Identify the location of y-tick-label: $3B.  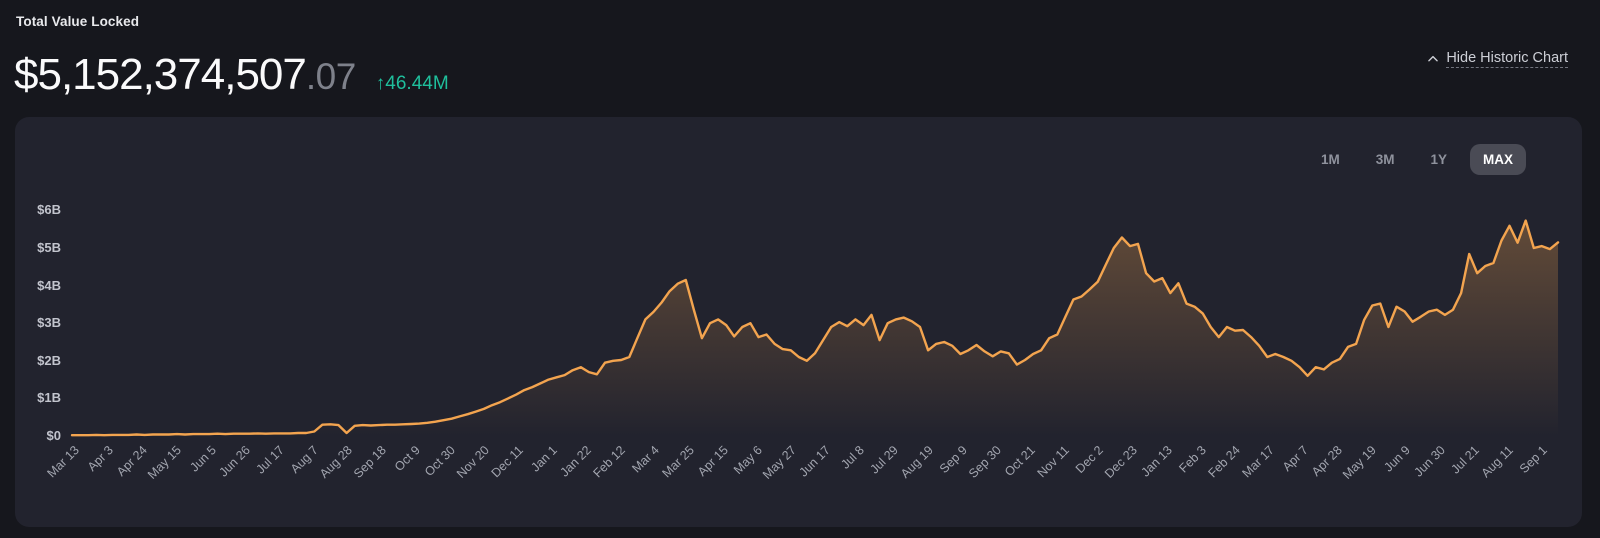
(49, 323).